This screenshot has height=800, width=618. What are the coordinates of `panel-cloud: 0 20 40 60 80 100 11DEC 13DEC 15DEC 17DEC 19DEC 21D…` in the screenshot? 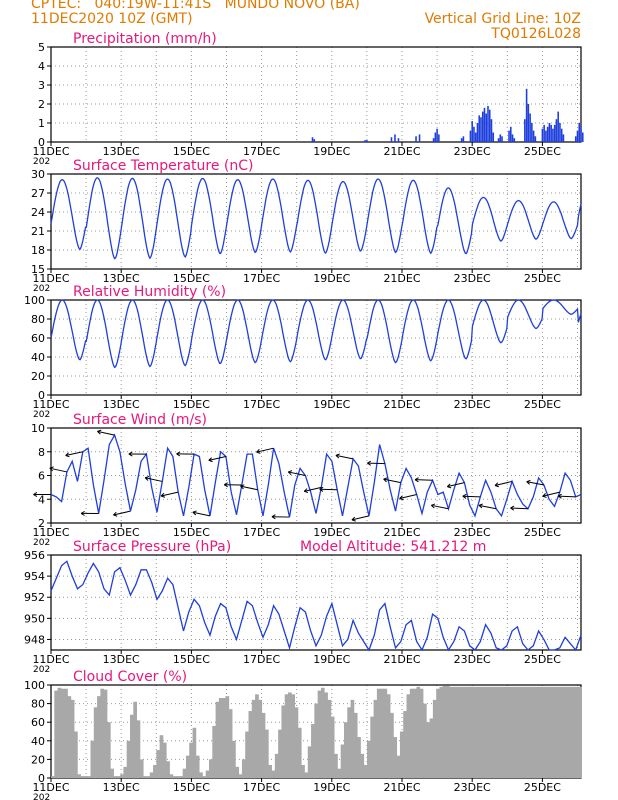 It's located at (303, 734).